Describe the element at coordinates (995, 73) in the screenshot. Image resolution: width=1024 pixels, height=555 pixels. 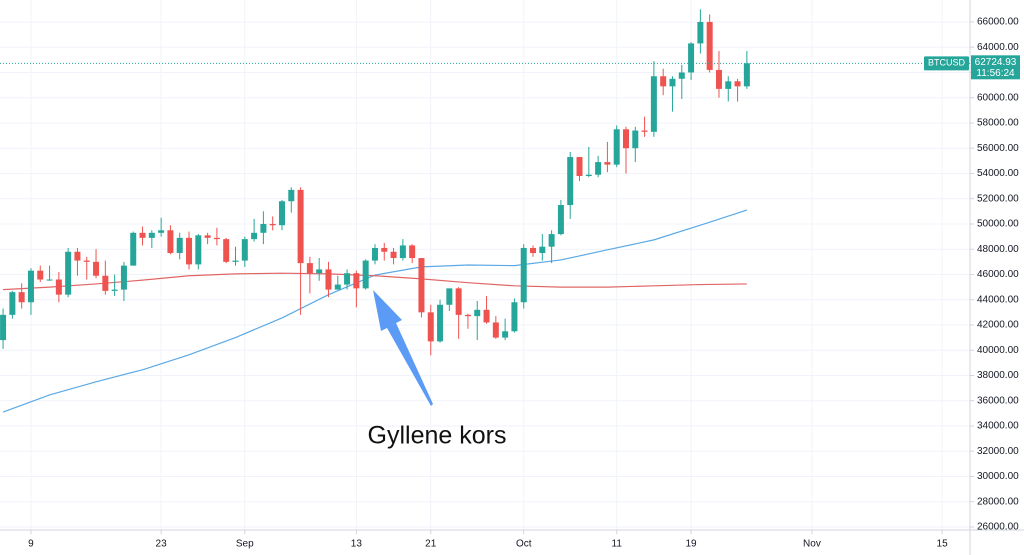
I see `price-countdown: 11:56:24` at that location.